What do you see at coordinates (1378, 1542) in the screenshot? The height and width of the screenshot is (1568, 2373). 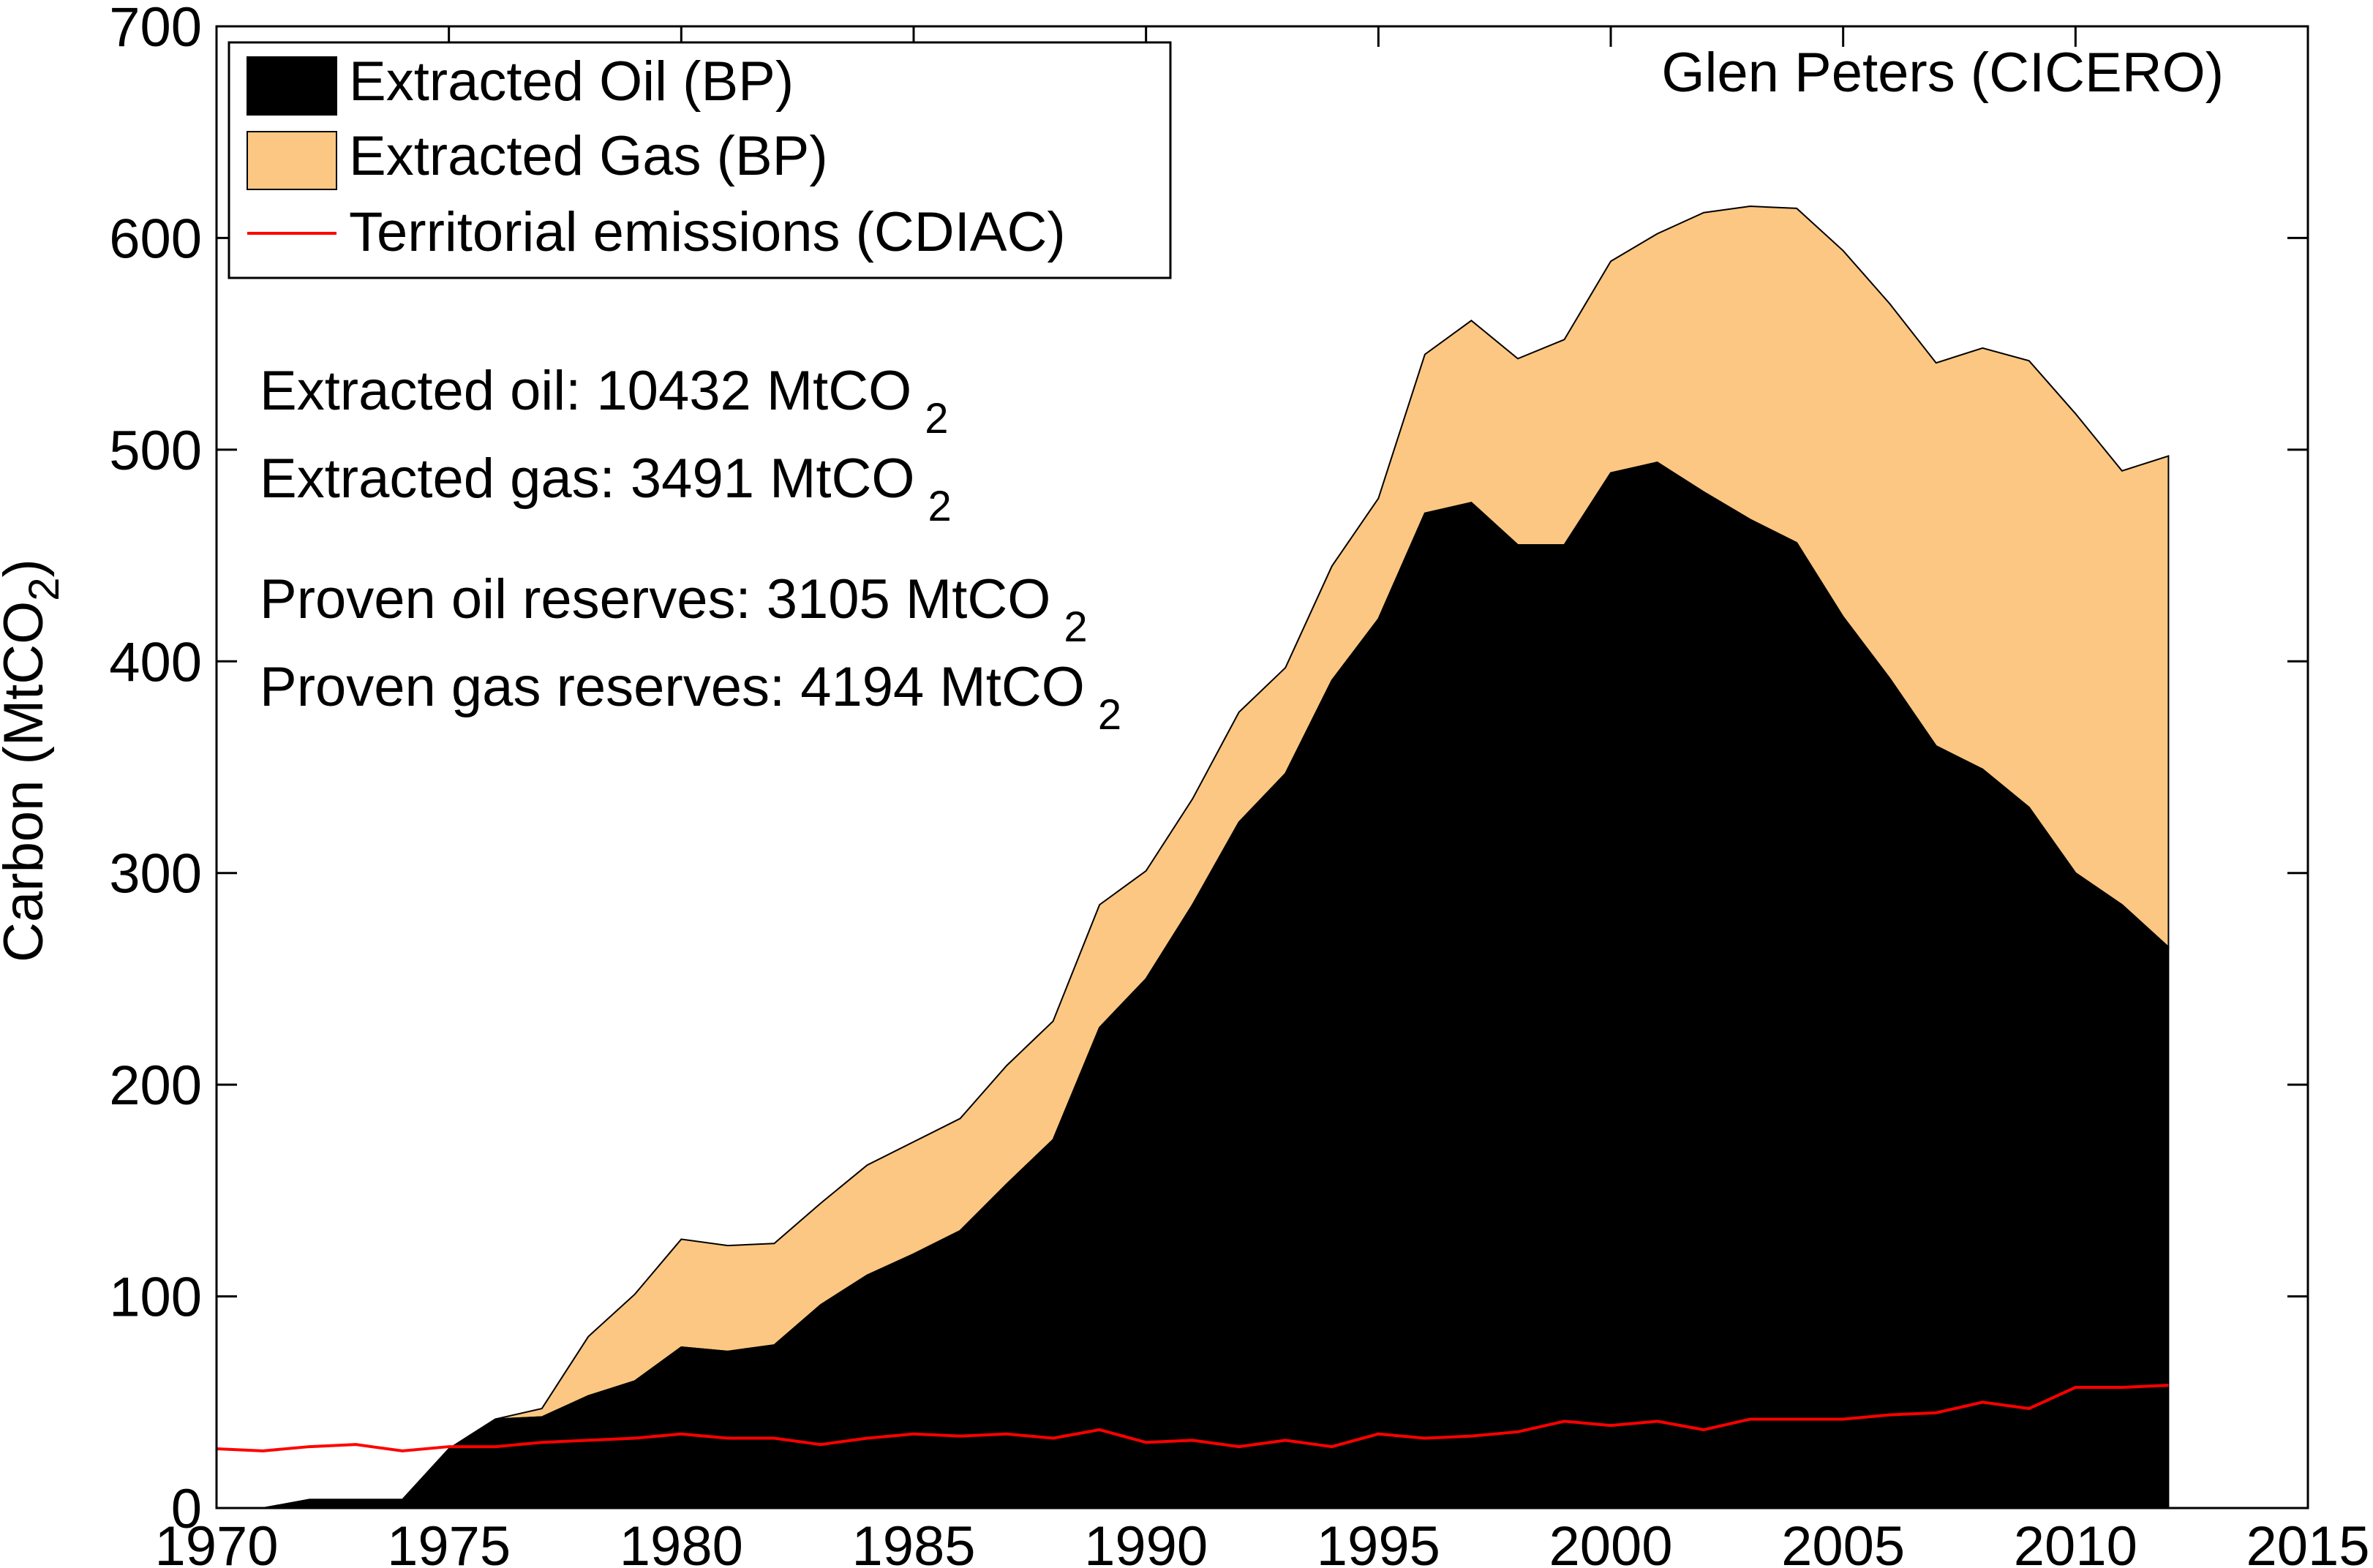 I see `x-tick-label: 1995` at bounding box center [1378, 1542].